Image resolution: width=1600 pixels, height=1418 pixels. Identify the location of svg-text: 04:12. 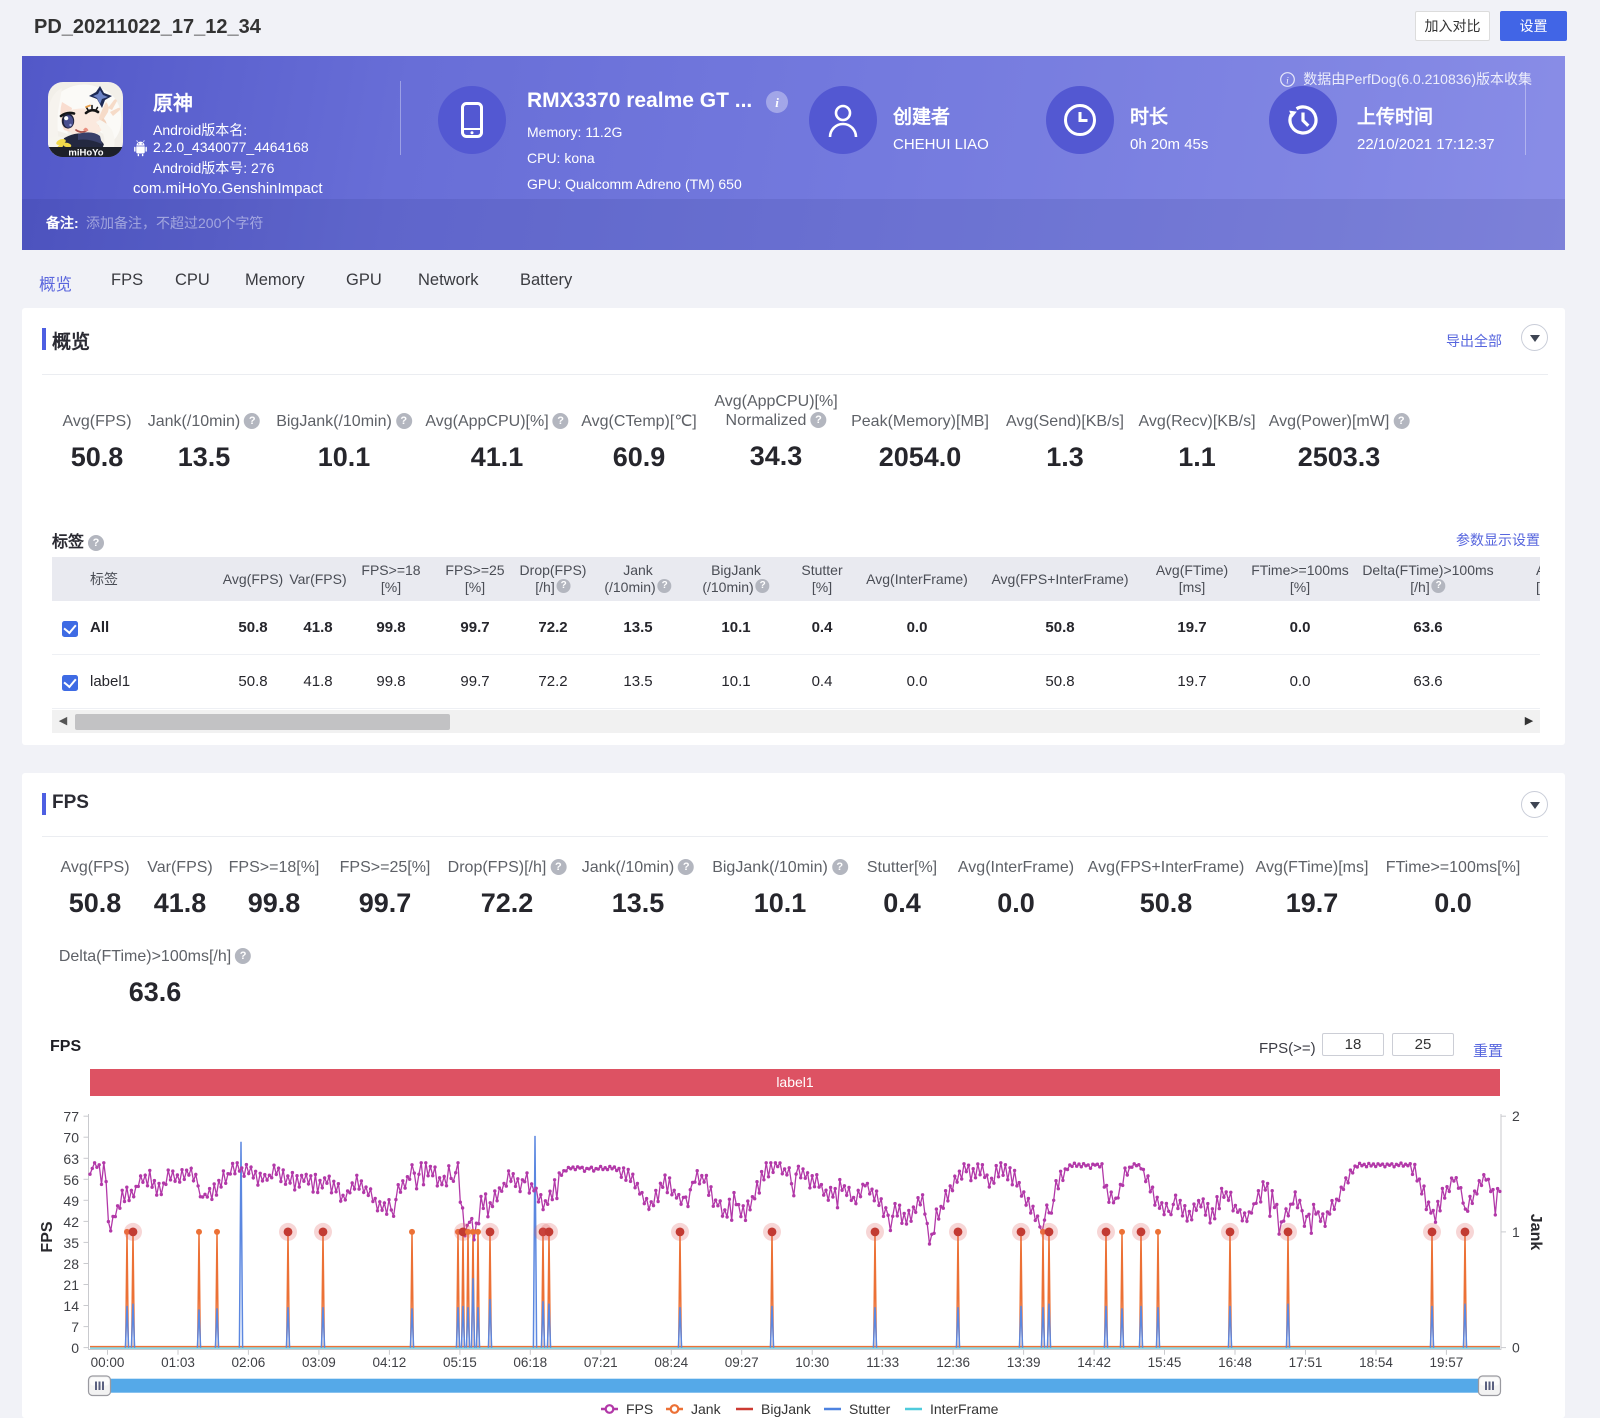
(390, 1362).